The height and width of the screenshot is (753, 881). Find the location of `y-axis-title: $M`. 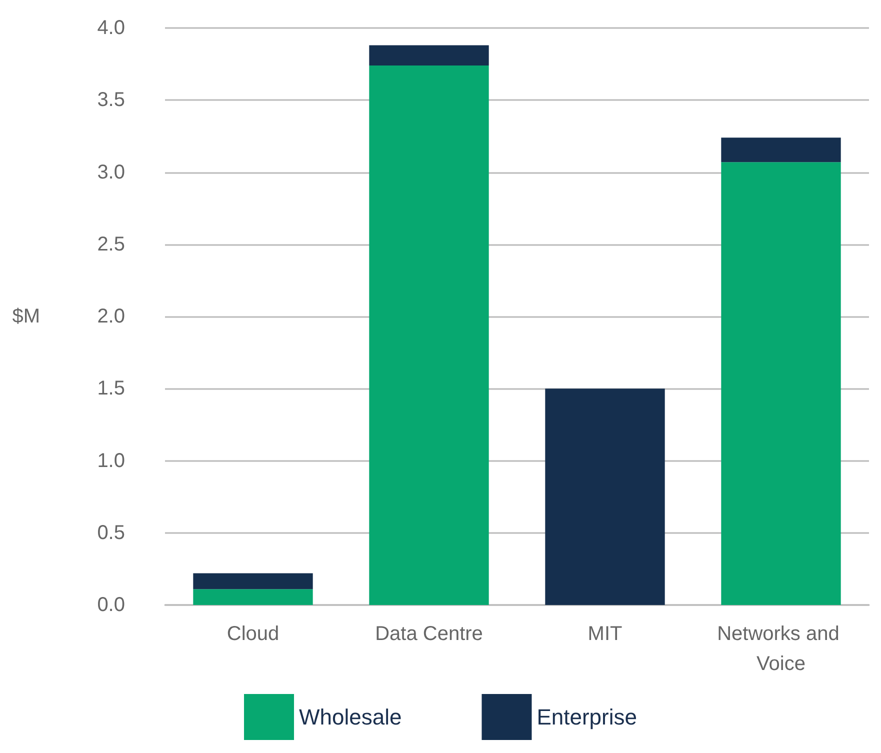

y-axis-title: $M is located at coordinates (26, 317).